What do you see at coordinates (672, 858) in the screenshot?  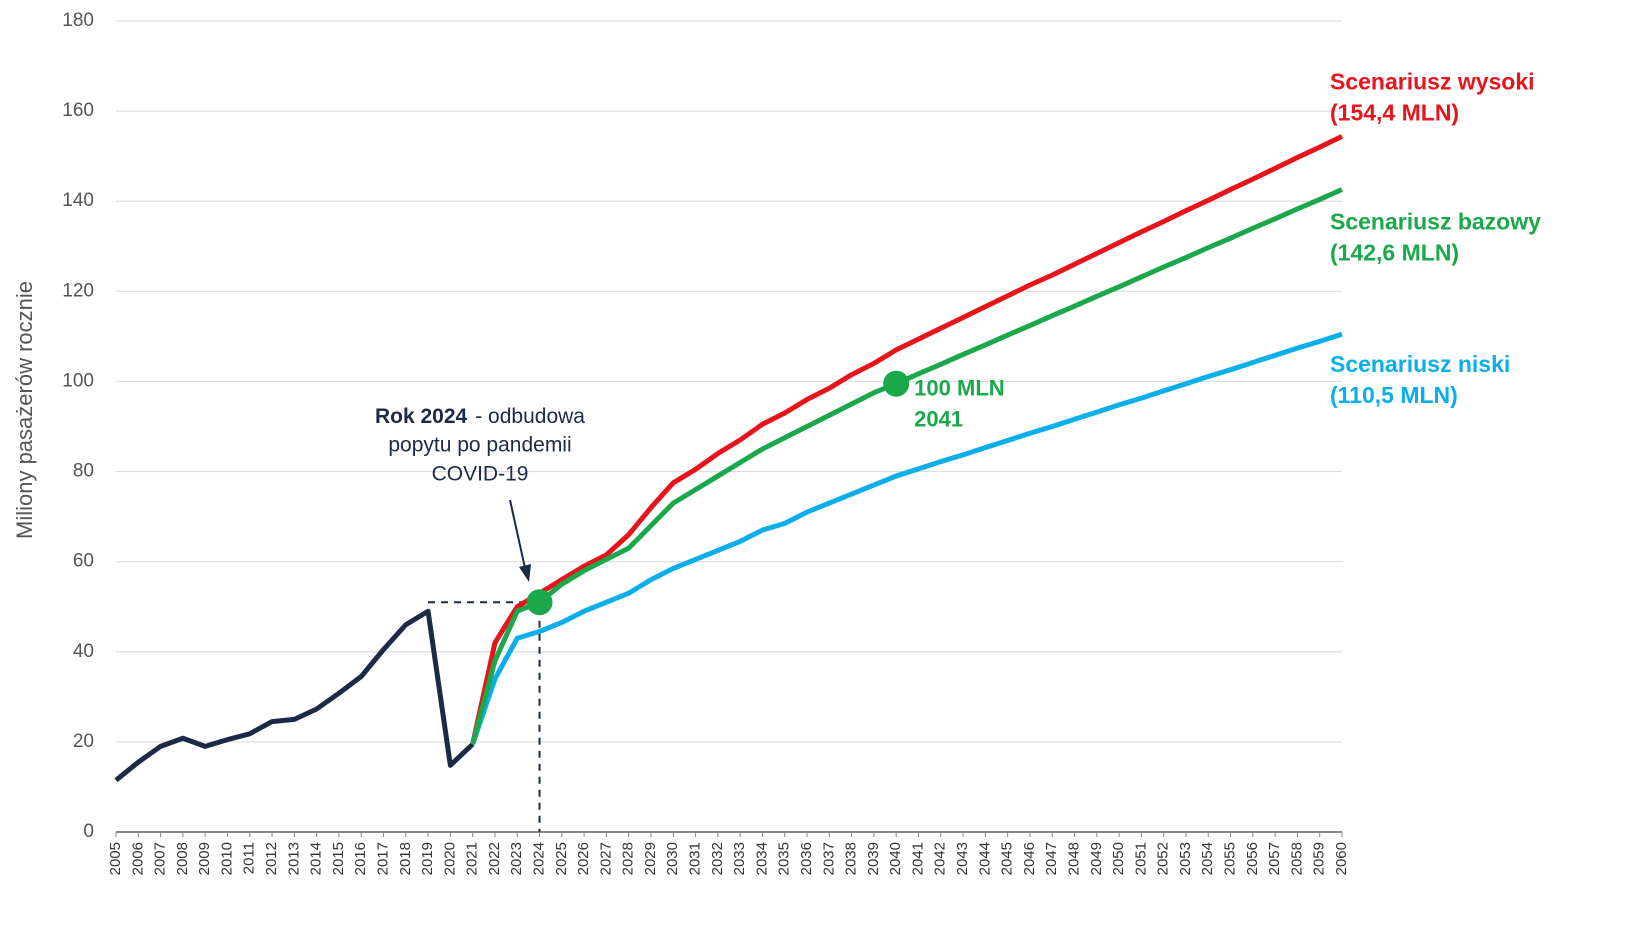 I see `x-tick-label: 2030` at bounding box center [672, 858].